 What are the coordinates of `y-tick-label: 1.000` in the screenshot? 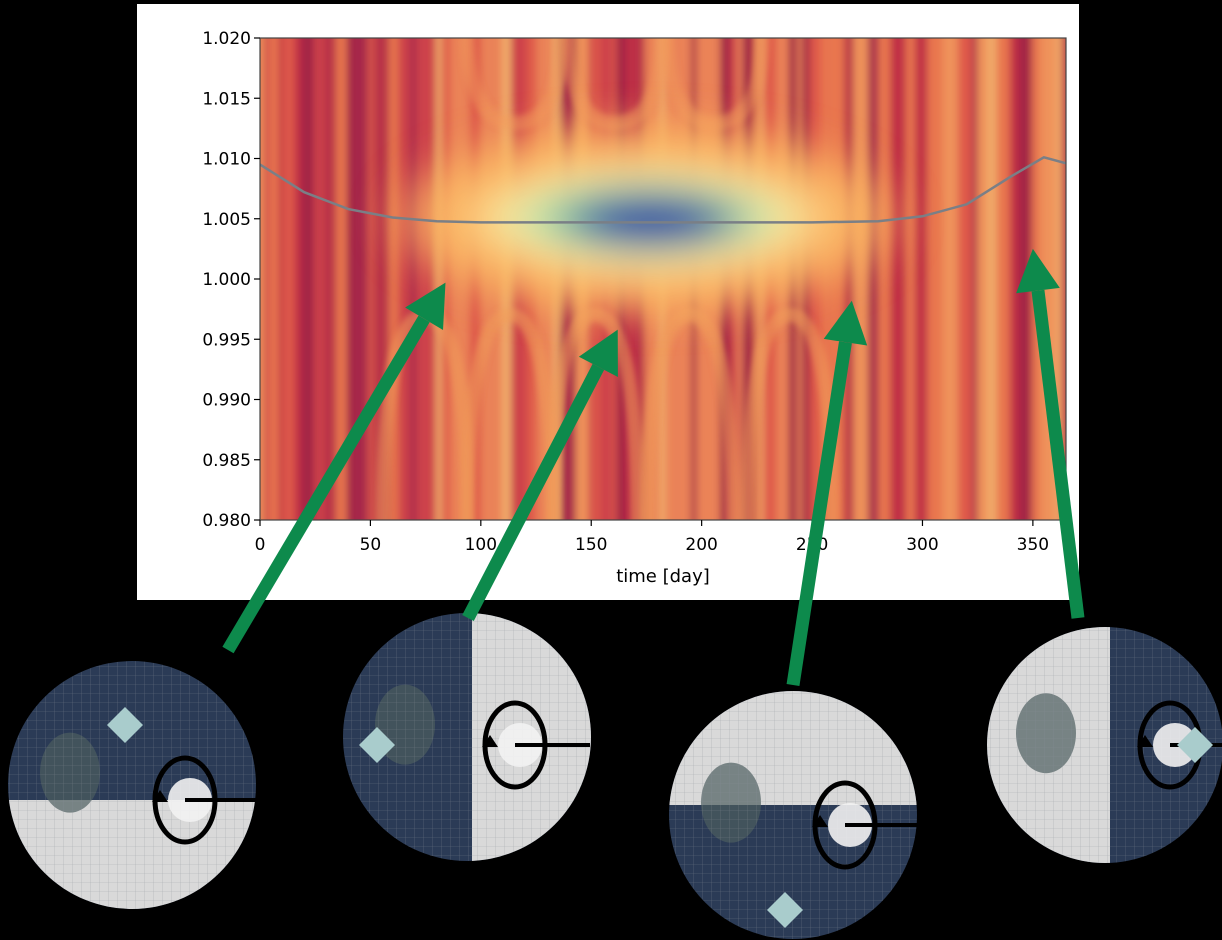 It's located at (226, 280).